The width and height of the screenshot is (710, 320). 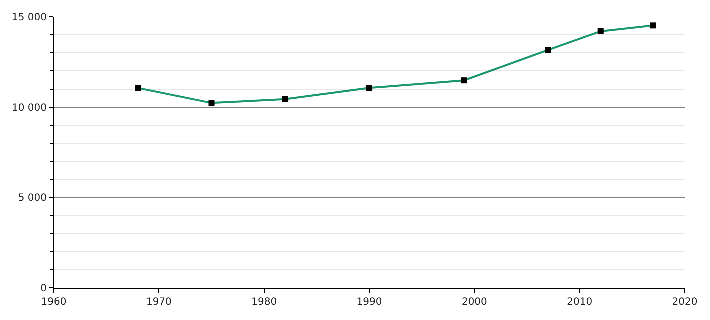 What do you see at coordinates (29, 18) in the screenshot?
I see `y-tick-label: 15 000` at bounding box center [29, 18].